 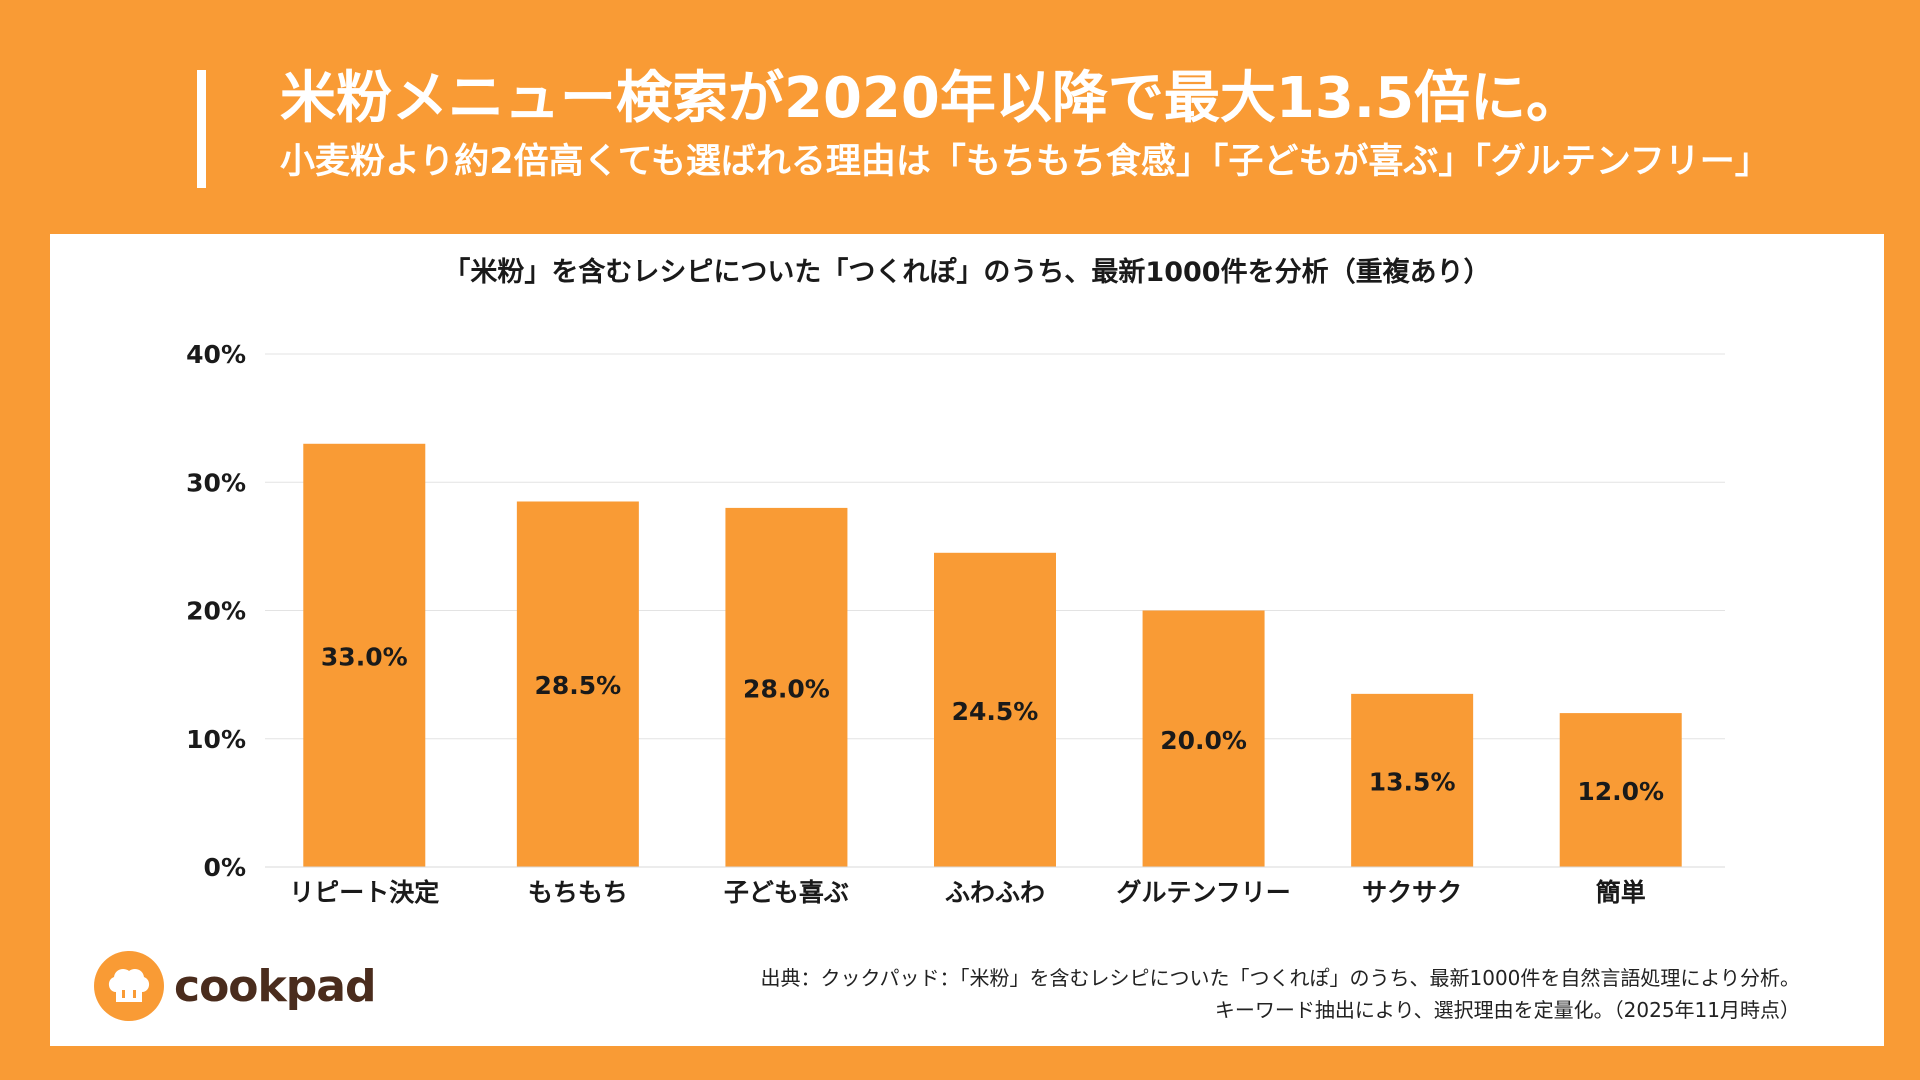 I want to click on x-tick-label: リピート決定, so click(x=364, y=892).